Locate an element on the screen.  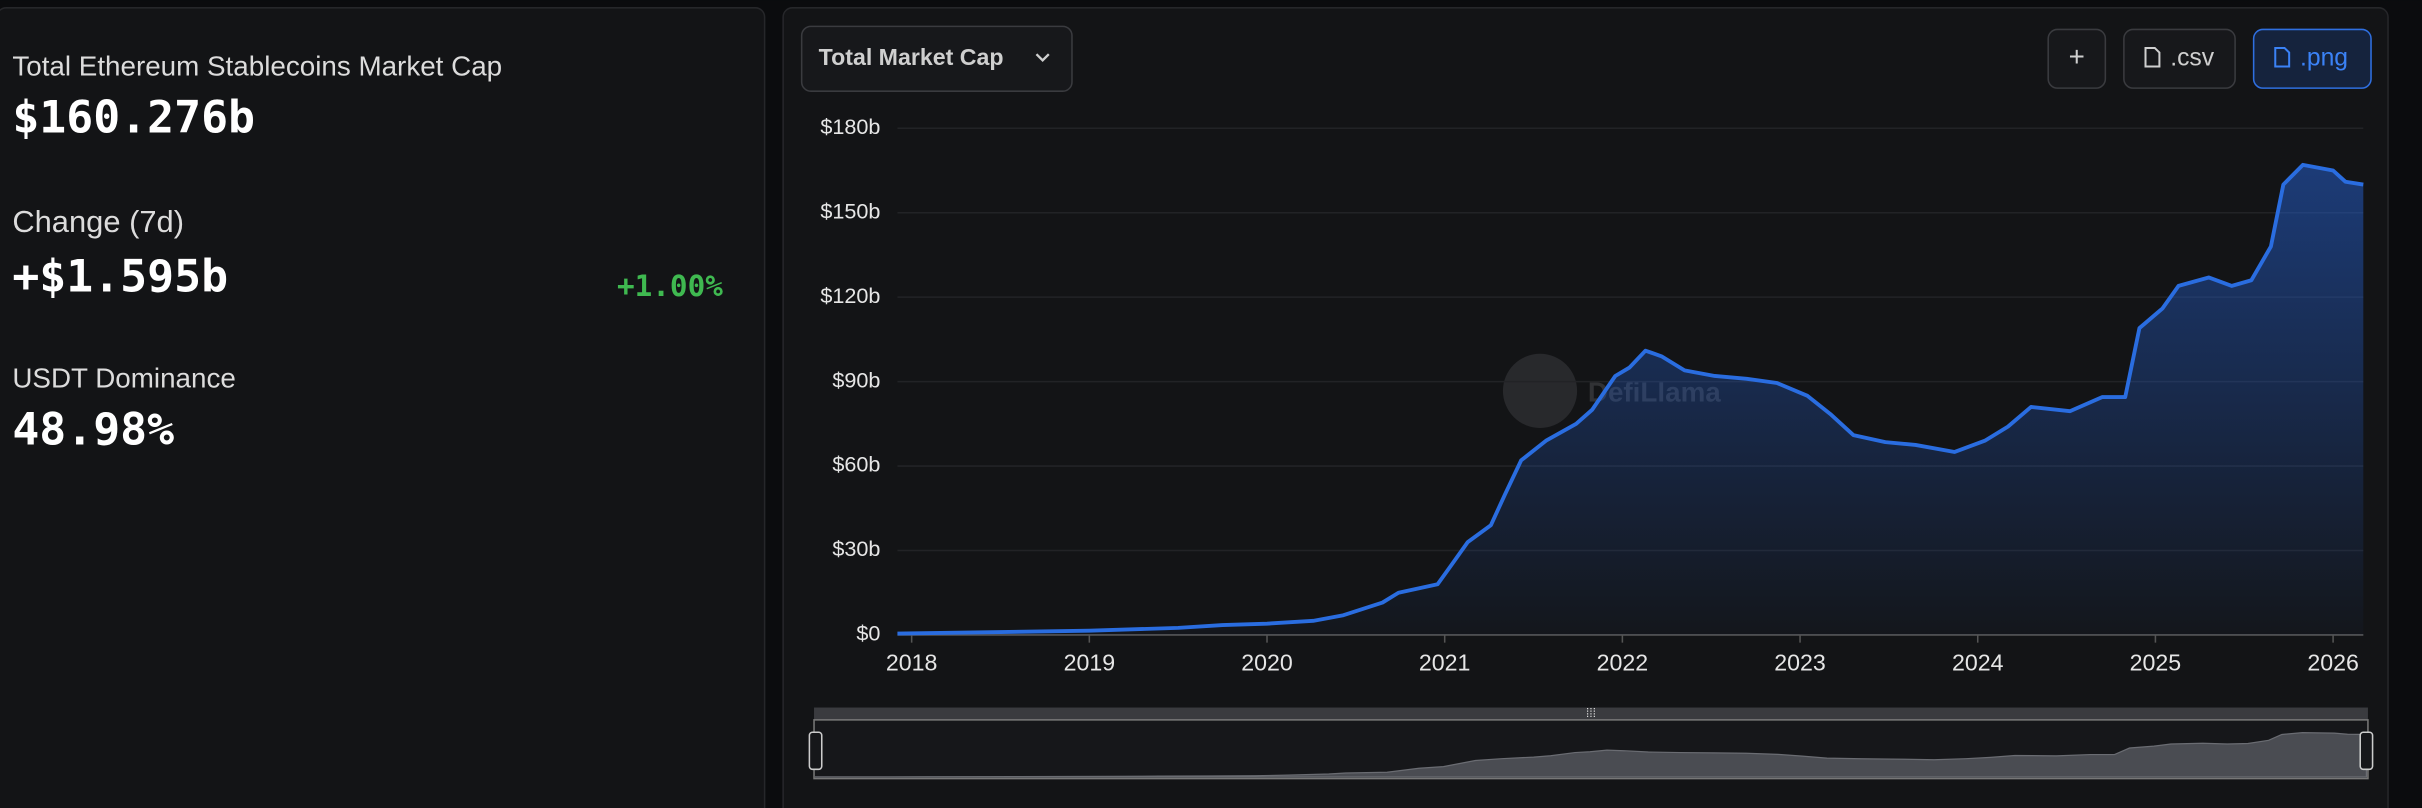
y-tick-label: $120b is located at coordinates (850, 295).